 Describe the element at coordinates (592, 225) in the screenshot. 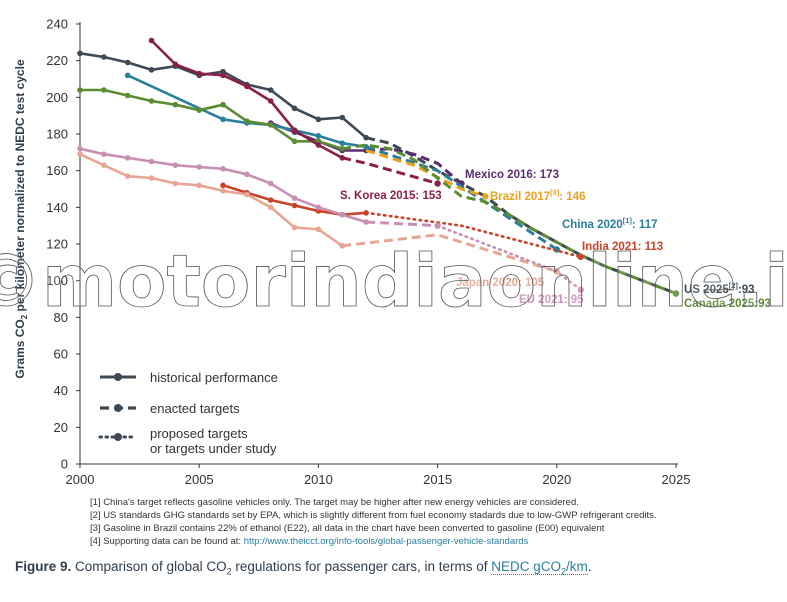

I see `annotation-china-text: China 2020` at that location.